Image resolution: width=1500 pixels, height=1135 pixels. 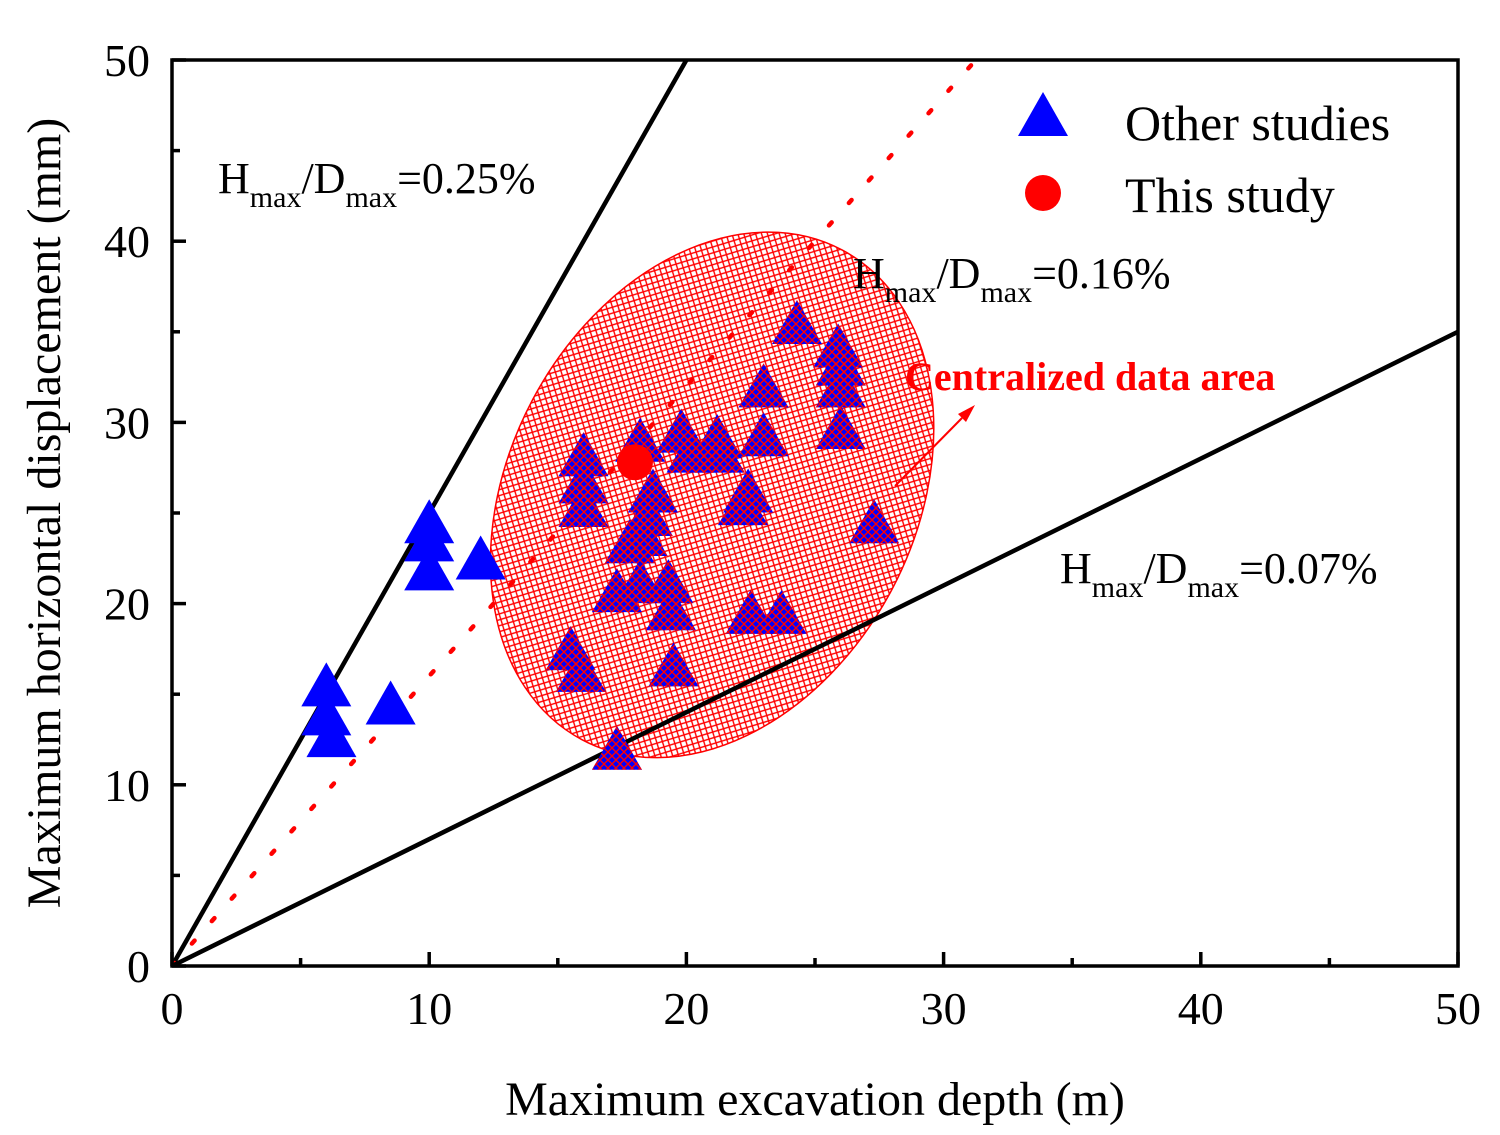 I want to click on legend-label-this-study: This study, so click(x=1230, y=195).